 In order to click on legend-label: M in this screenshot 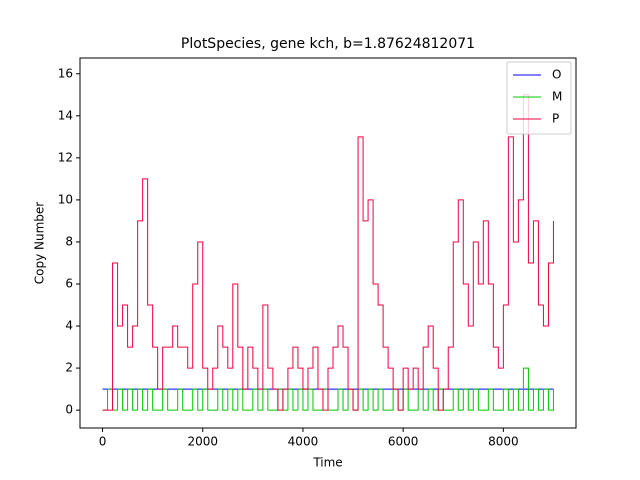, I will do `click(557, 97)`.